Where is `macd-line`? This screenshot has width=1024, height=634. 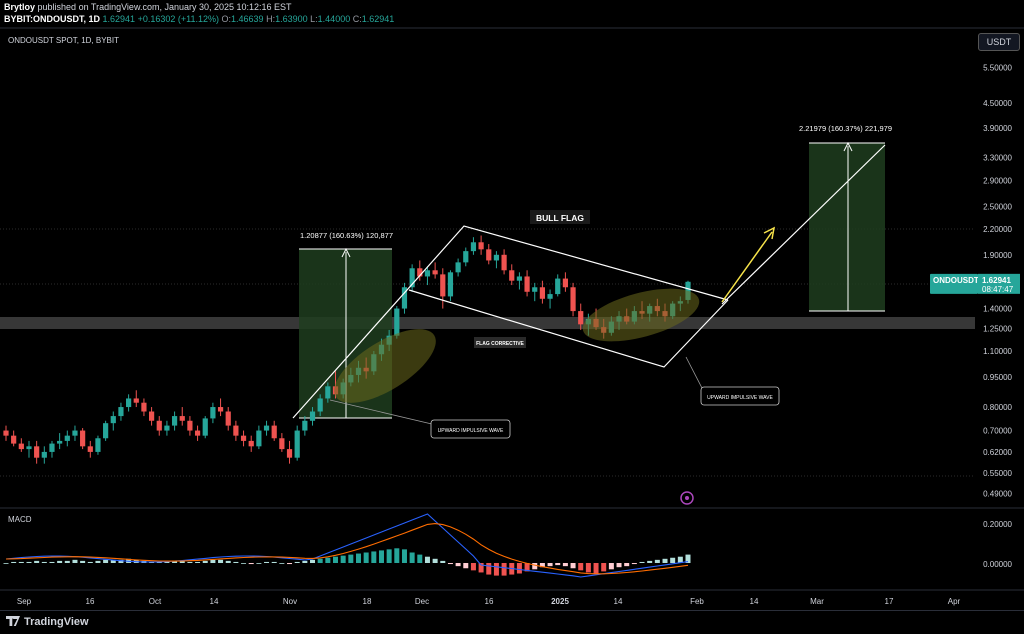 macd-line is located at coordinates (347, 545).